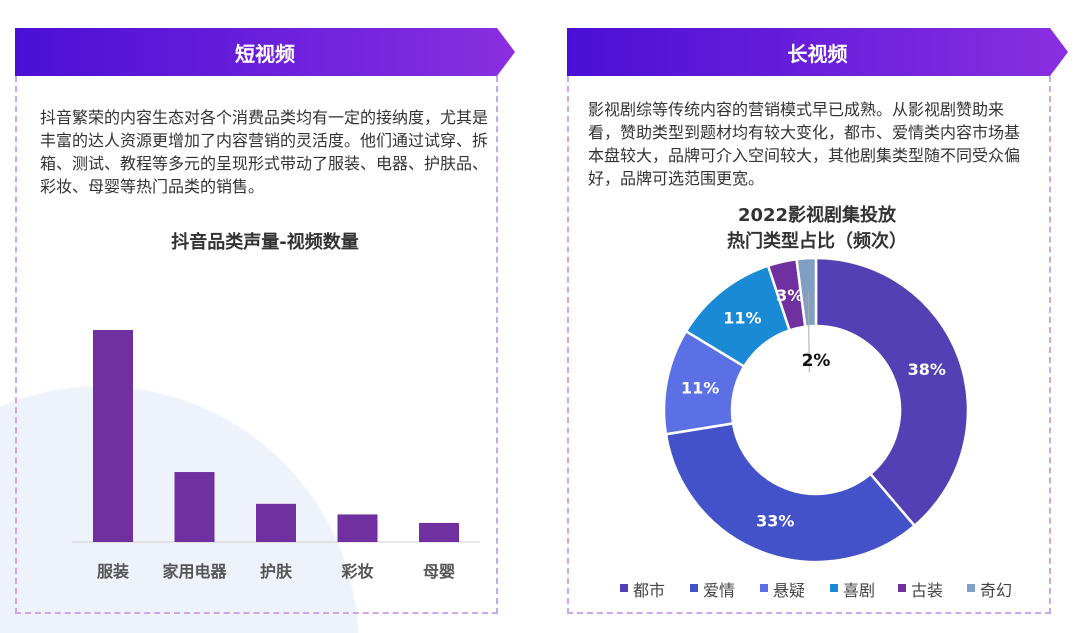 This screenshot has width=1080, height=633. What do you see at coordinates (817, 241) in the screenshot?
I see `donut-title-line2: 热门类型占比（频次）` at bounding box center [817, 241].